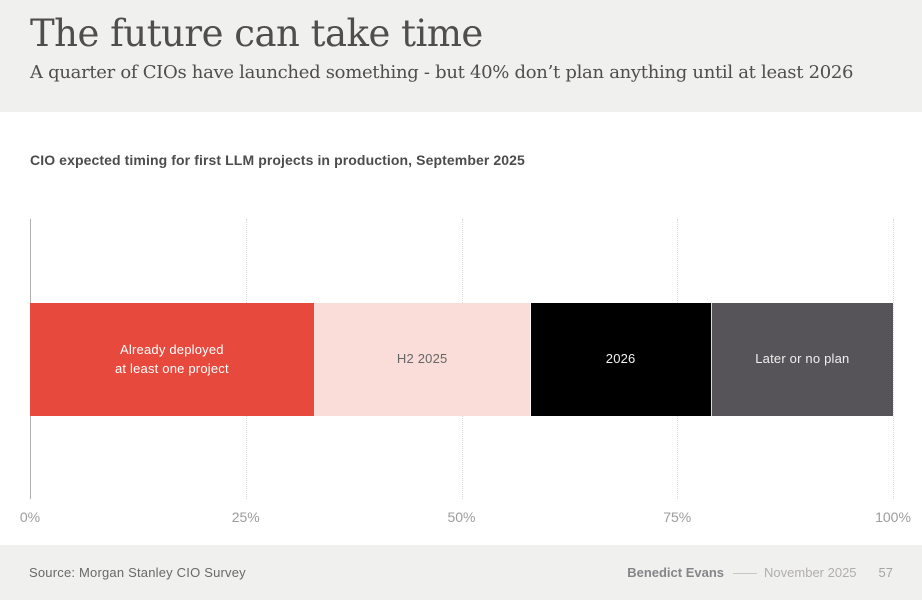 The width and height of the screenshot is (922, 600). I want to click on x-tick-label-100: 100%, so click(893, 517).